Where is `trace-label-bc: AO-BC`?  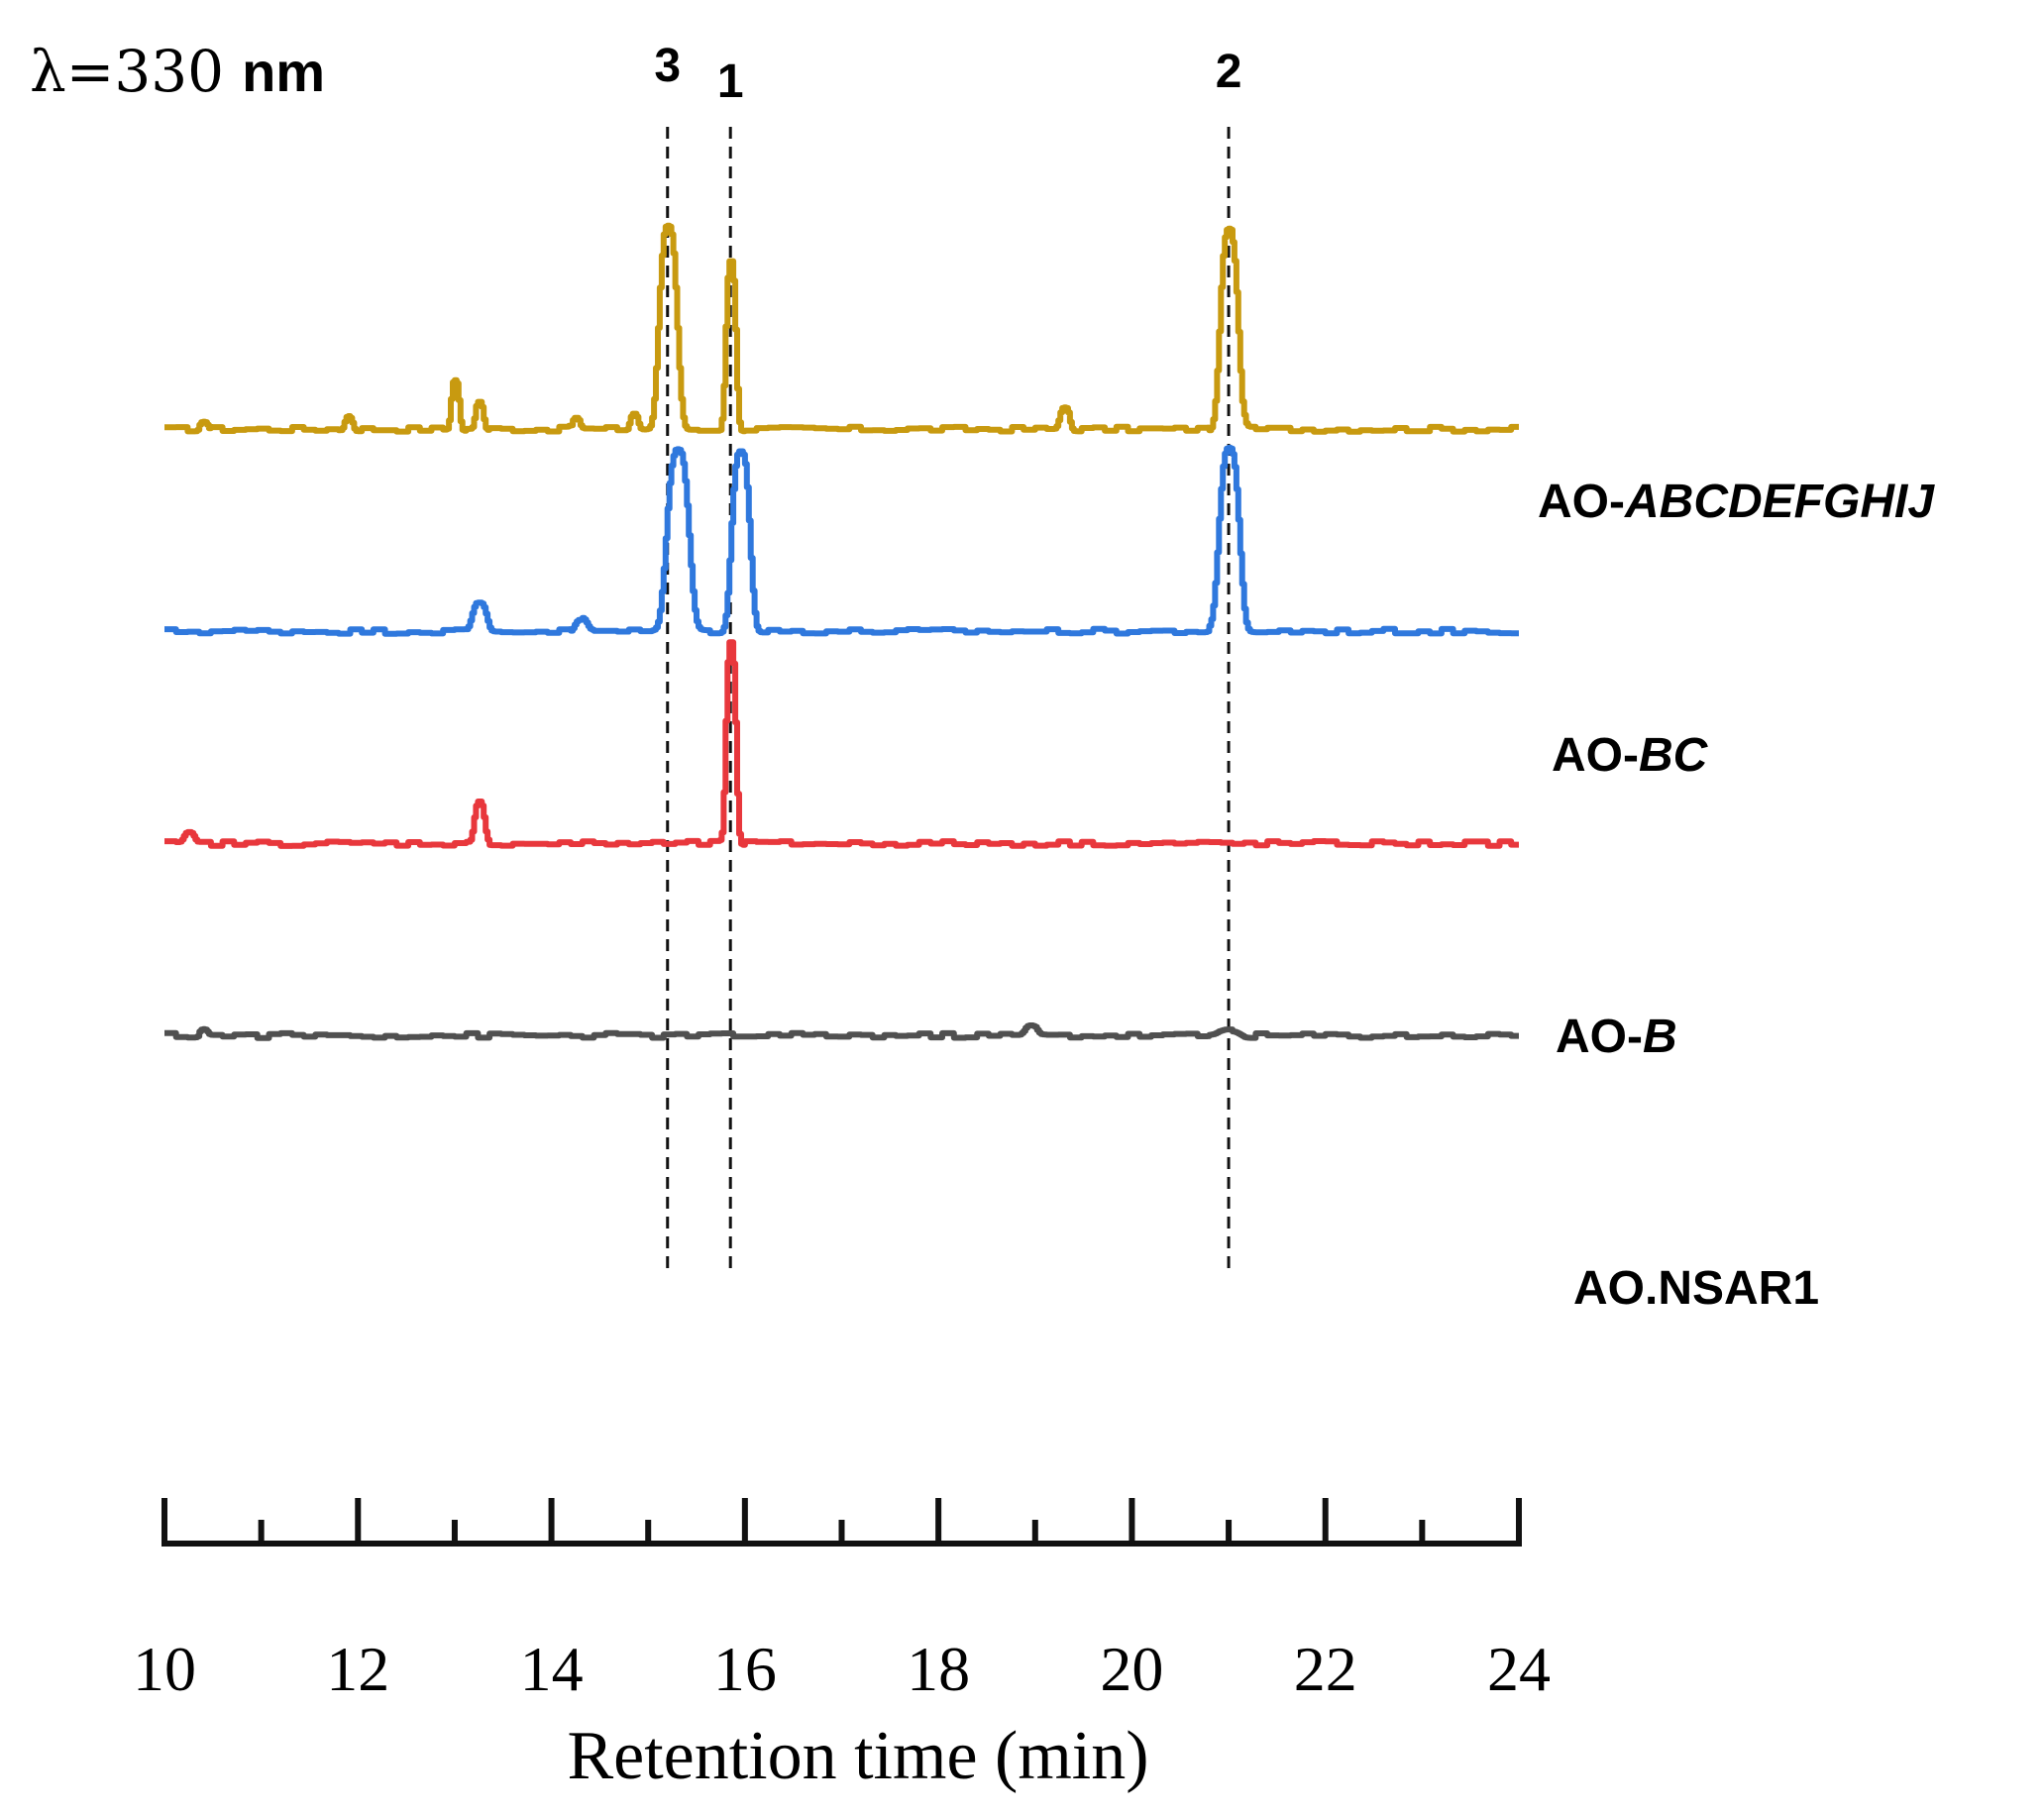
trace-label-bc: AO-BC is located at coordinates (1630, 755).